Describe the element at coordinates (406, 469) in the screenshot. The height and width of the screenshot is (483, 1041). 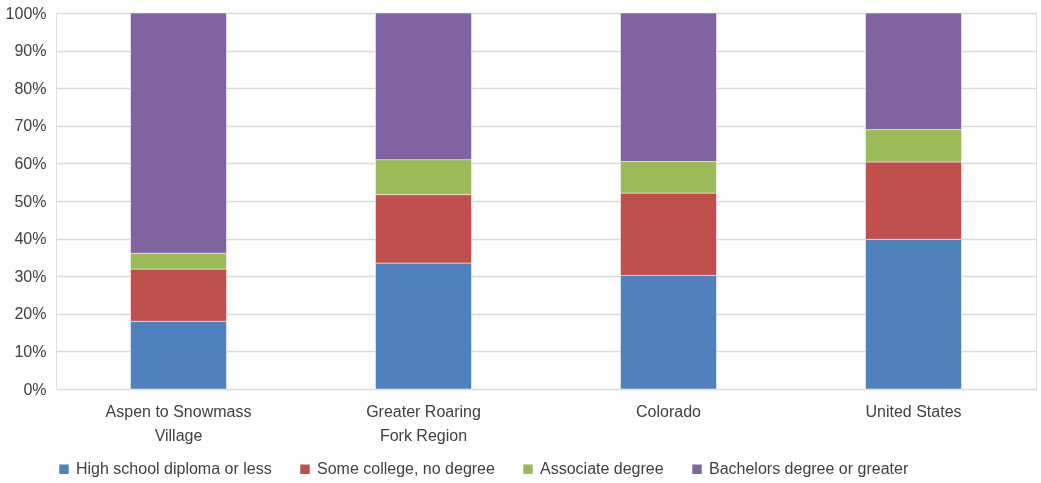
I see `legend-label: Some college, no degree` at that location.